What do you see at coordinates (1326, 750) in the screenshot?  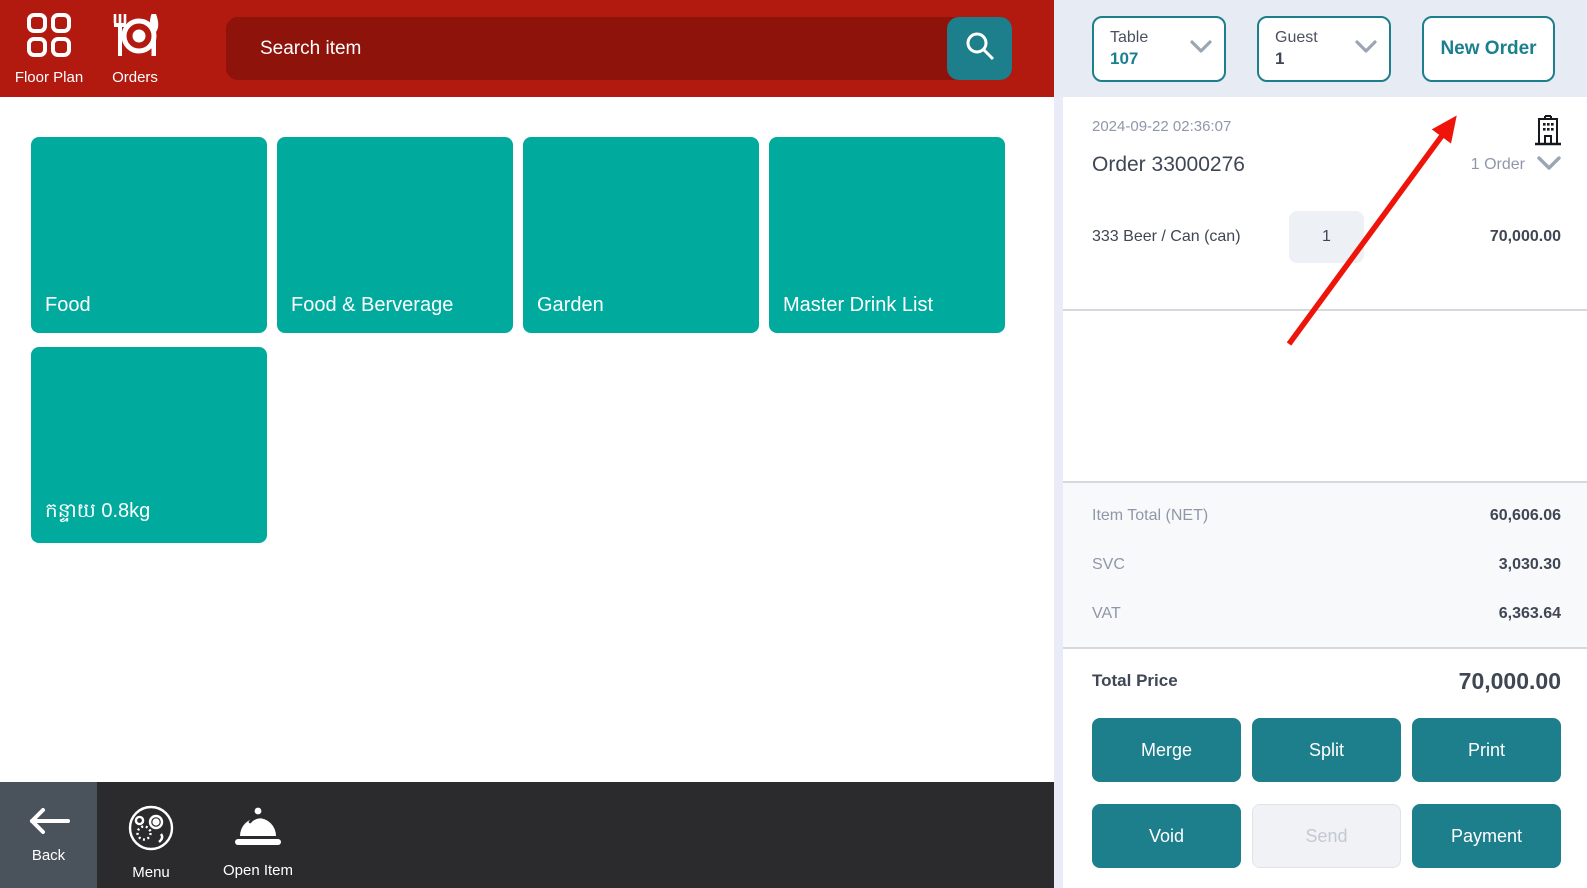 I see `split-button: Split` at bounding box center [1326, 750].